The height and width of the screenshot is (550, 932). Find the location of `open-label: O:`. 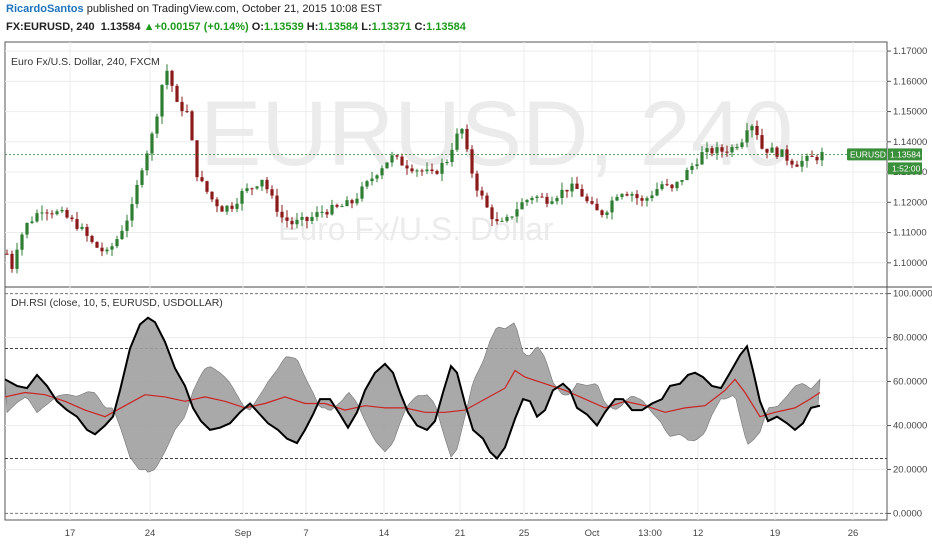

open-label: O: is located at coordinates (257, 27).